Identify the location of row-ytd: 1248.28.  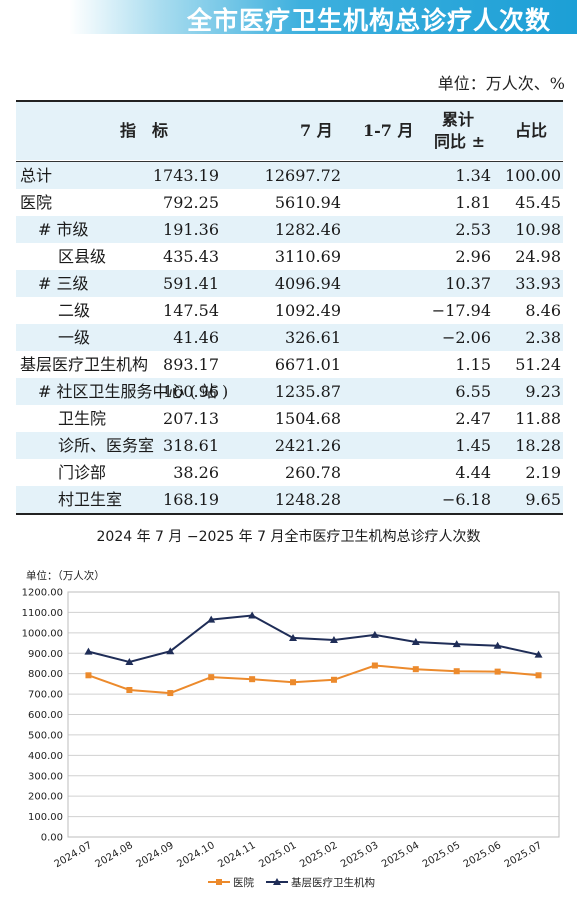
(307, 499).